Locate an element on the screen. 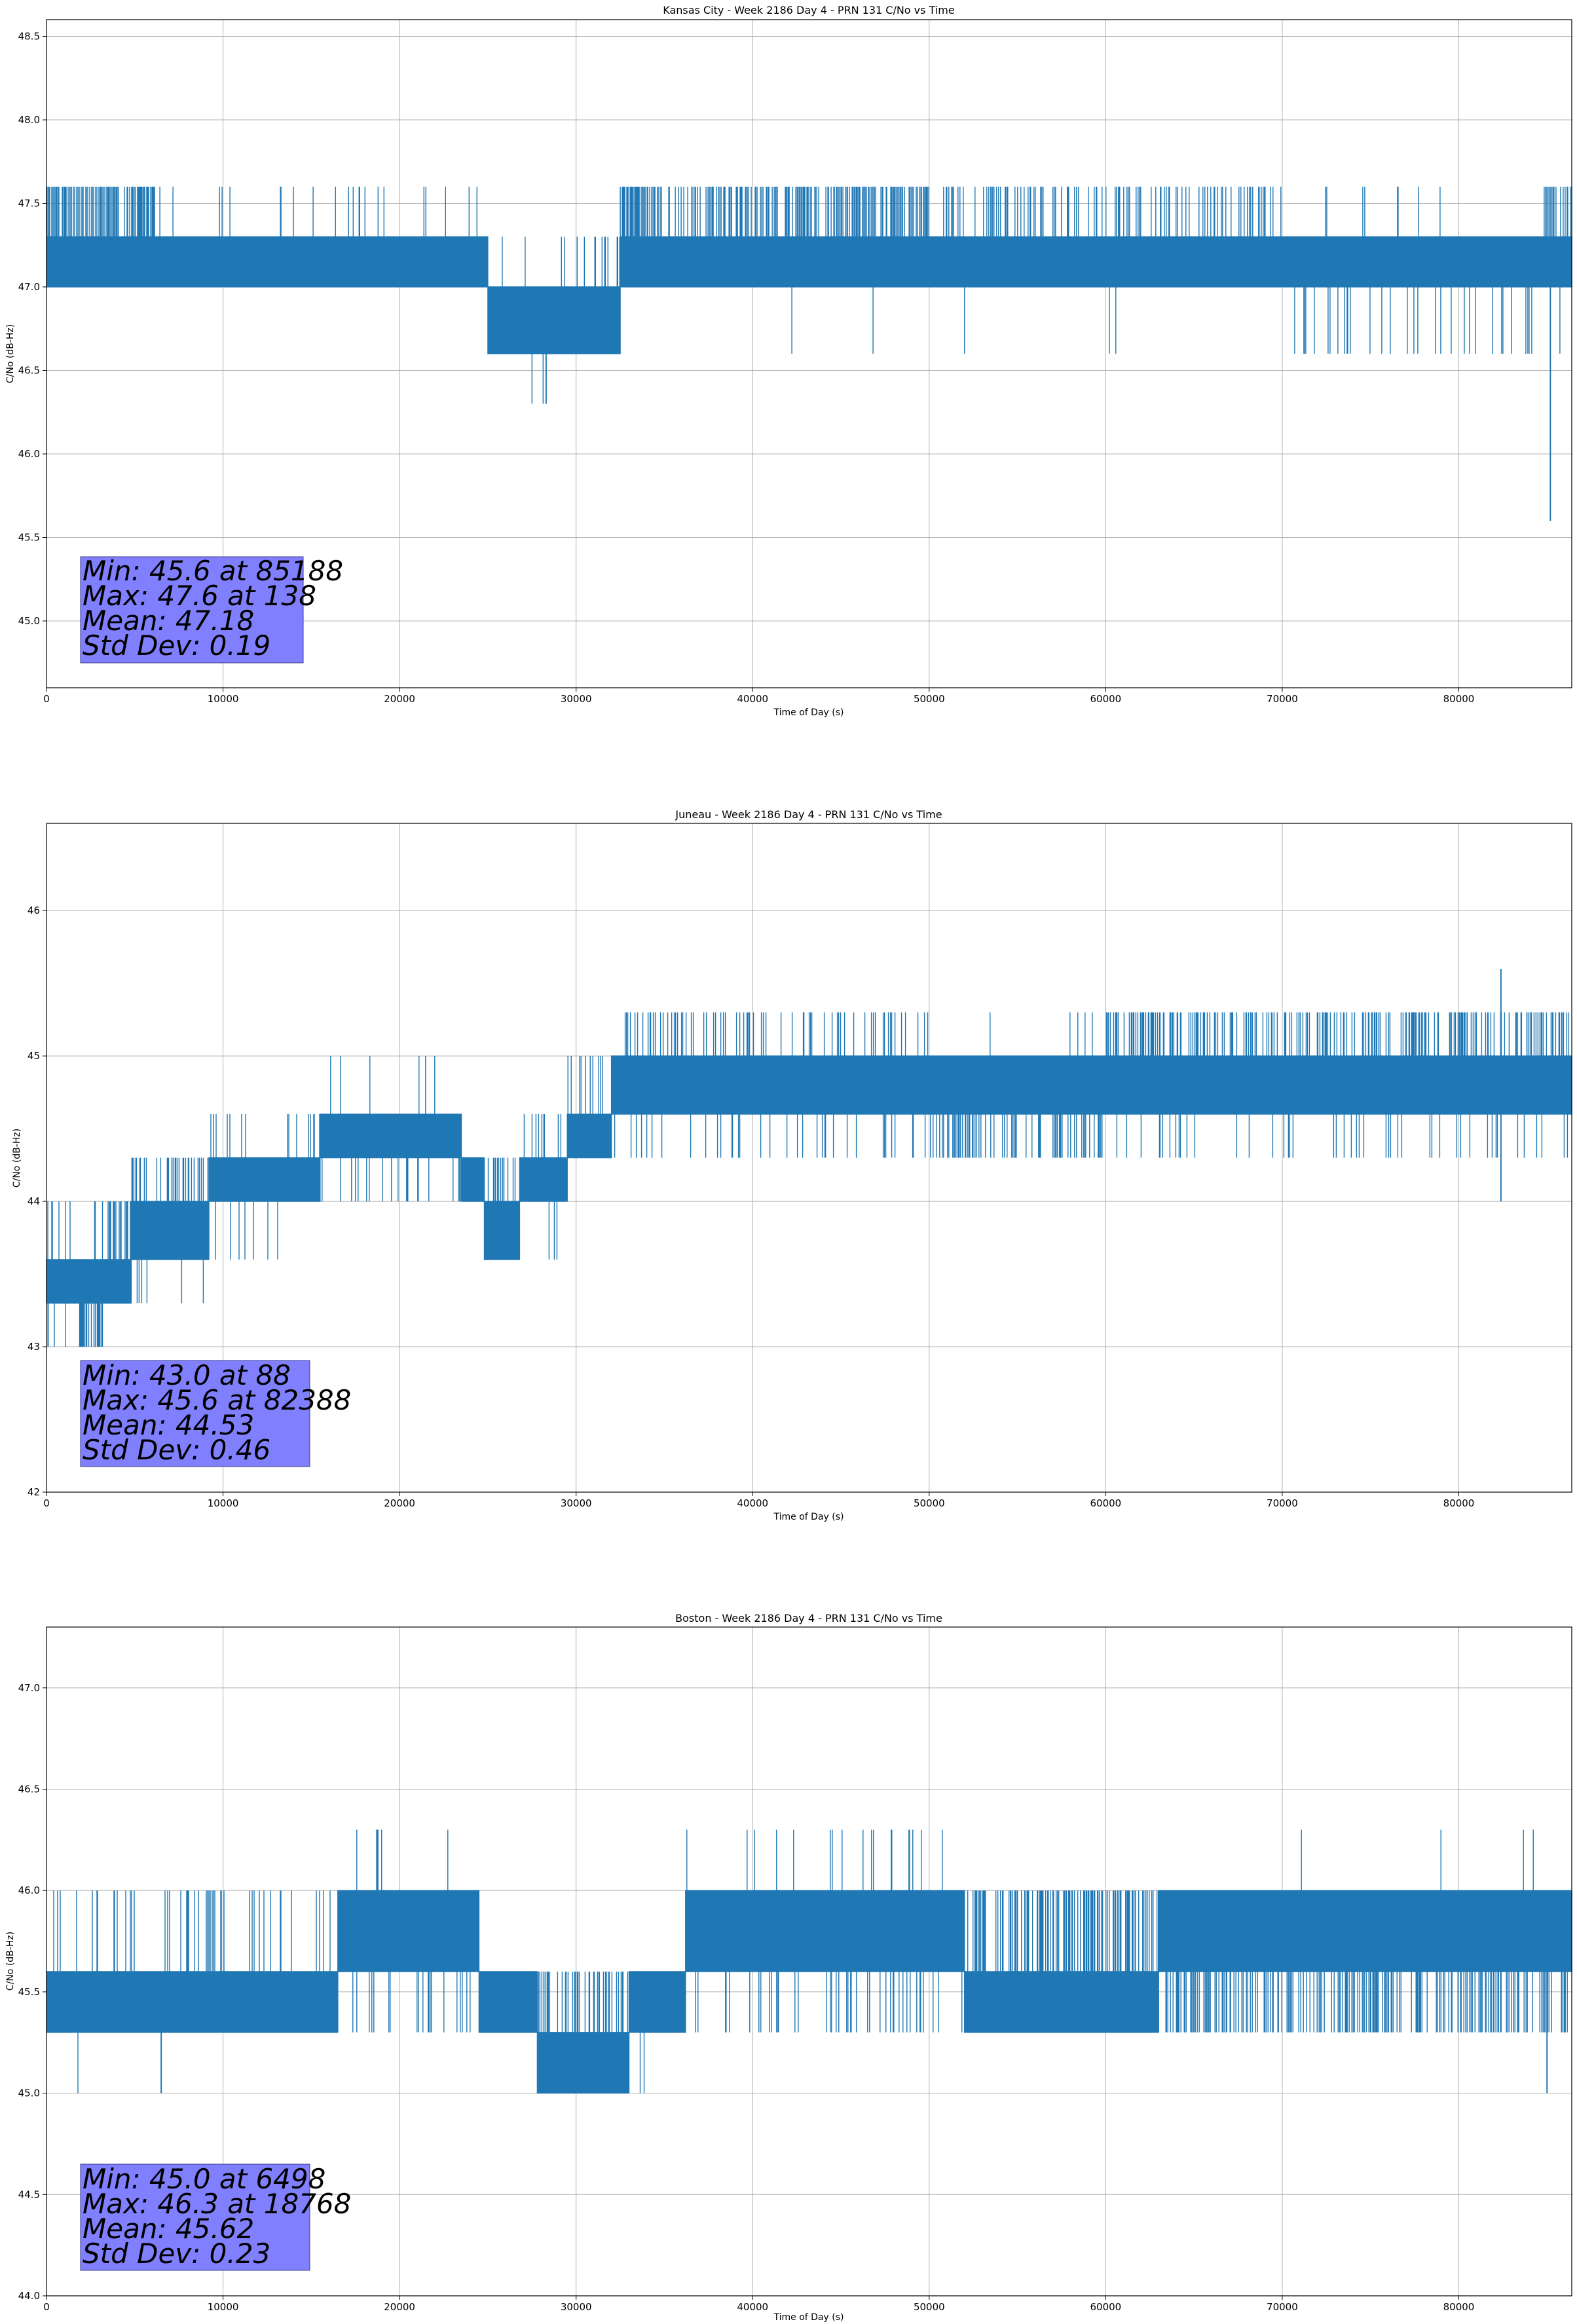 This screenshot has width=1577, height=2324. y-tick-label: 45 is located at coordinates (34, 1056).